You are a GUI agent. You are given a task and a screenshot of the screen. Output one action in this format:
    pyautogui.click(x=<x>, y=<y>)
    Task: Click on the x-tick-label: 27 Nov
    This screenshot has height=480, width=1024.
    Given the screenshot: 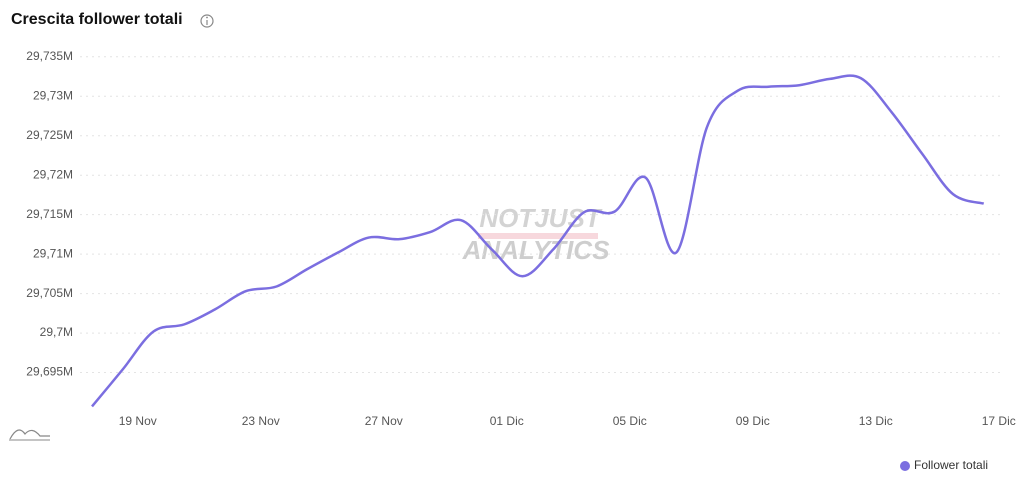 What is the action you would take?
    pyautogui.click(x=384, y=421)
    